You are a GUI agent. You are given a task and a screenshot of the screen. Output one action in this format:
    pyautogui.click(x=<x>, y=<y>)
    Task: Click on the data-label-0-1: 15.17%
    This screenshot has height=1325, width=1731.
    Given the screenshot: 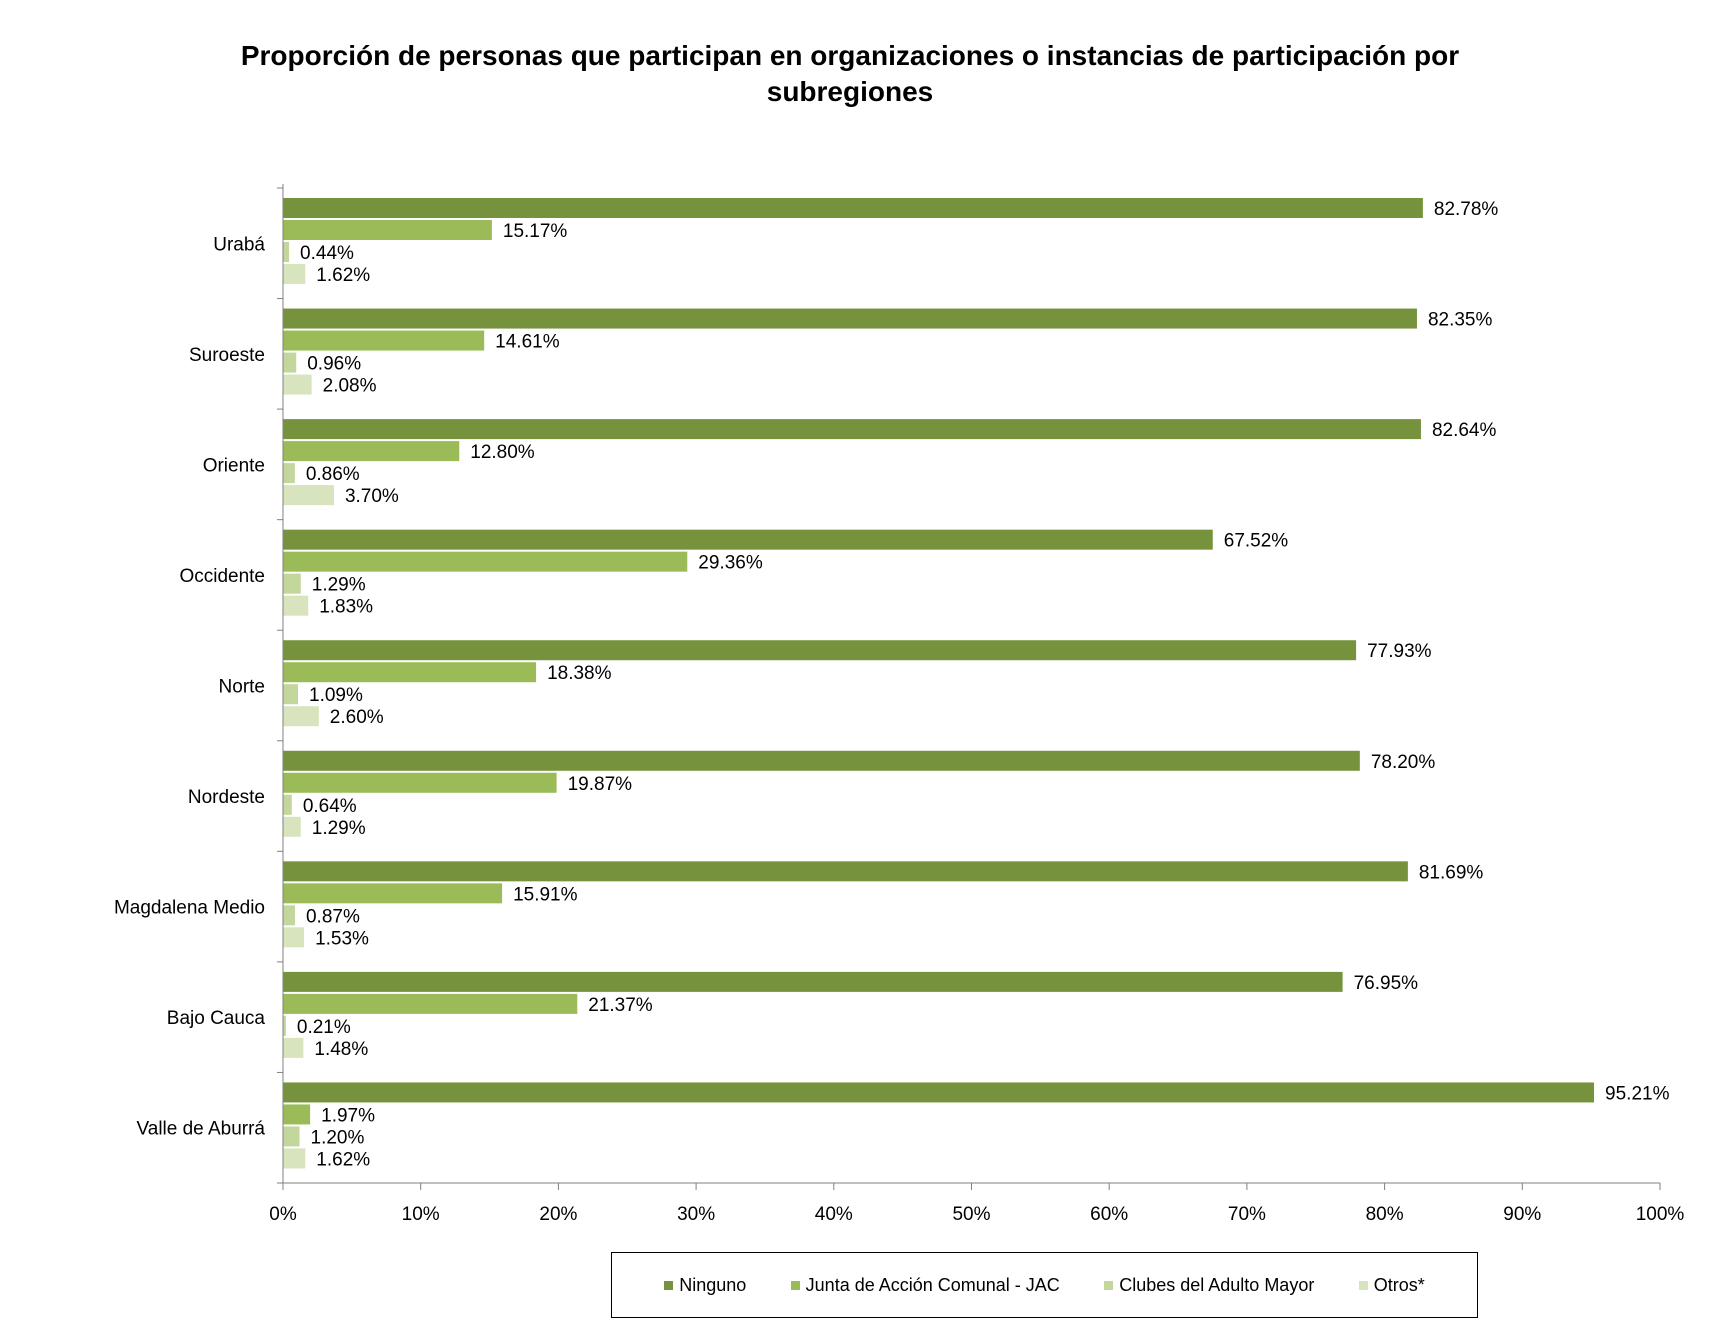 What is the action you would take?
    pyautogui.click(x=535, y=231)
    